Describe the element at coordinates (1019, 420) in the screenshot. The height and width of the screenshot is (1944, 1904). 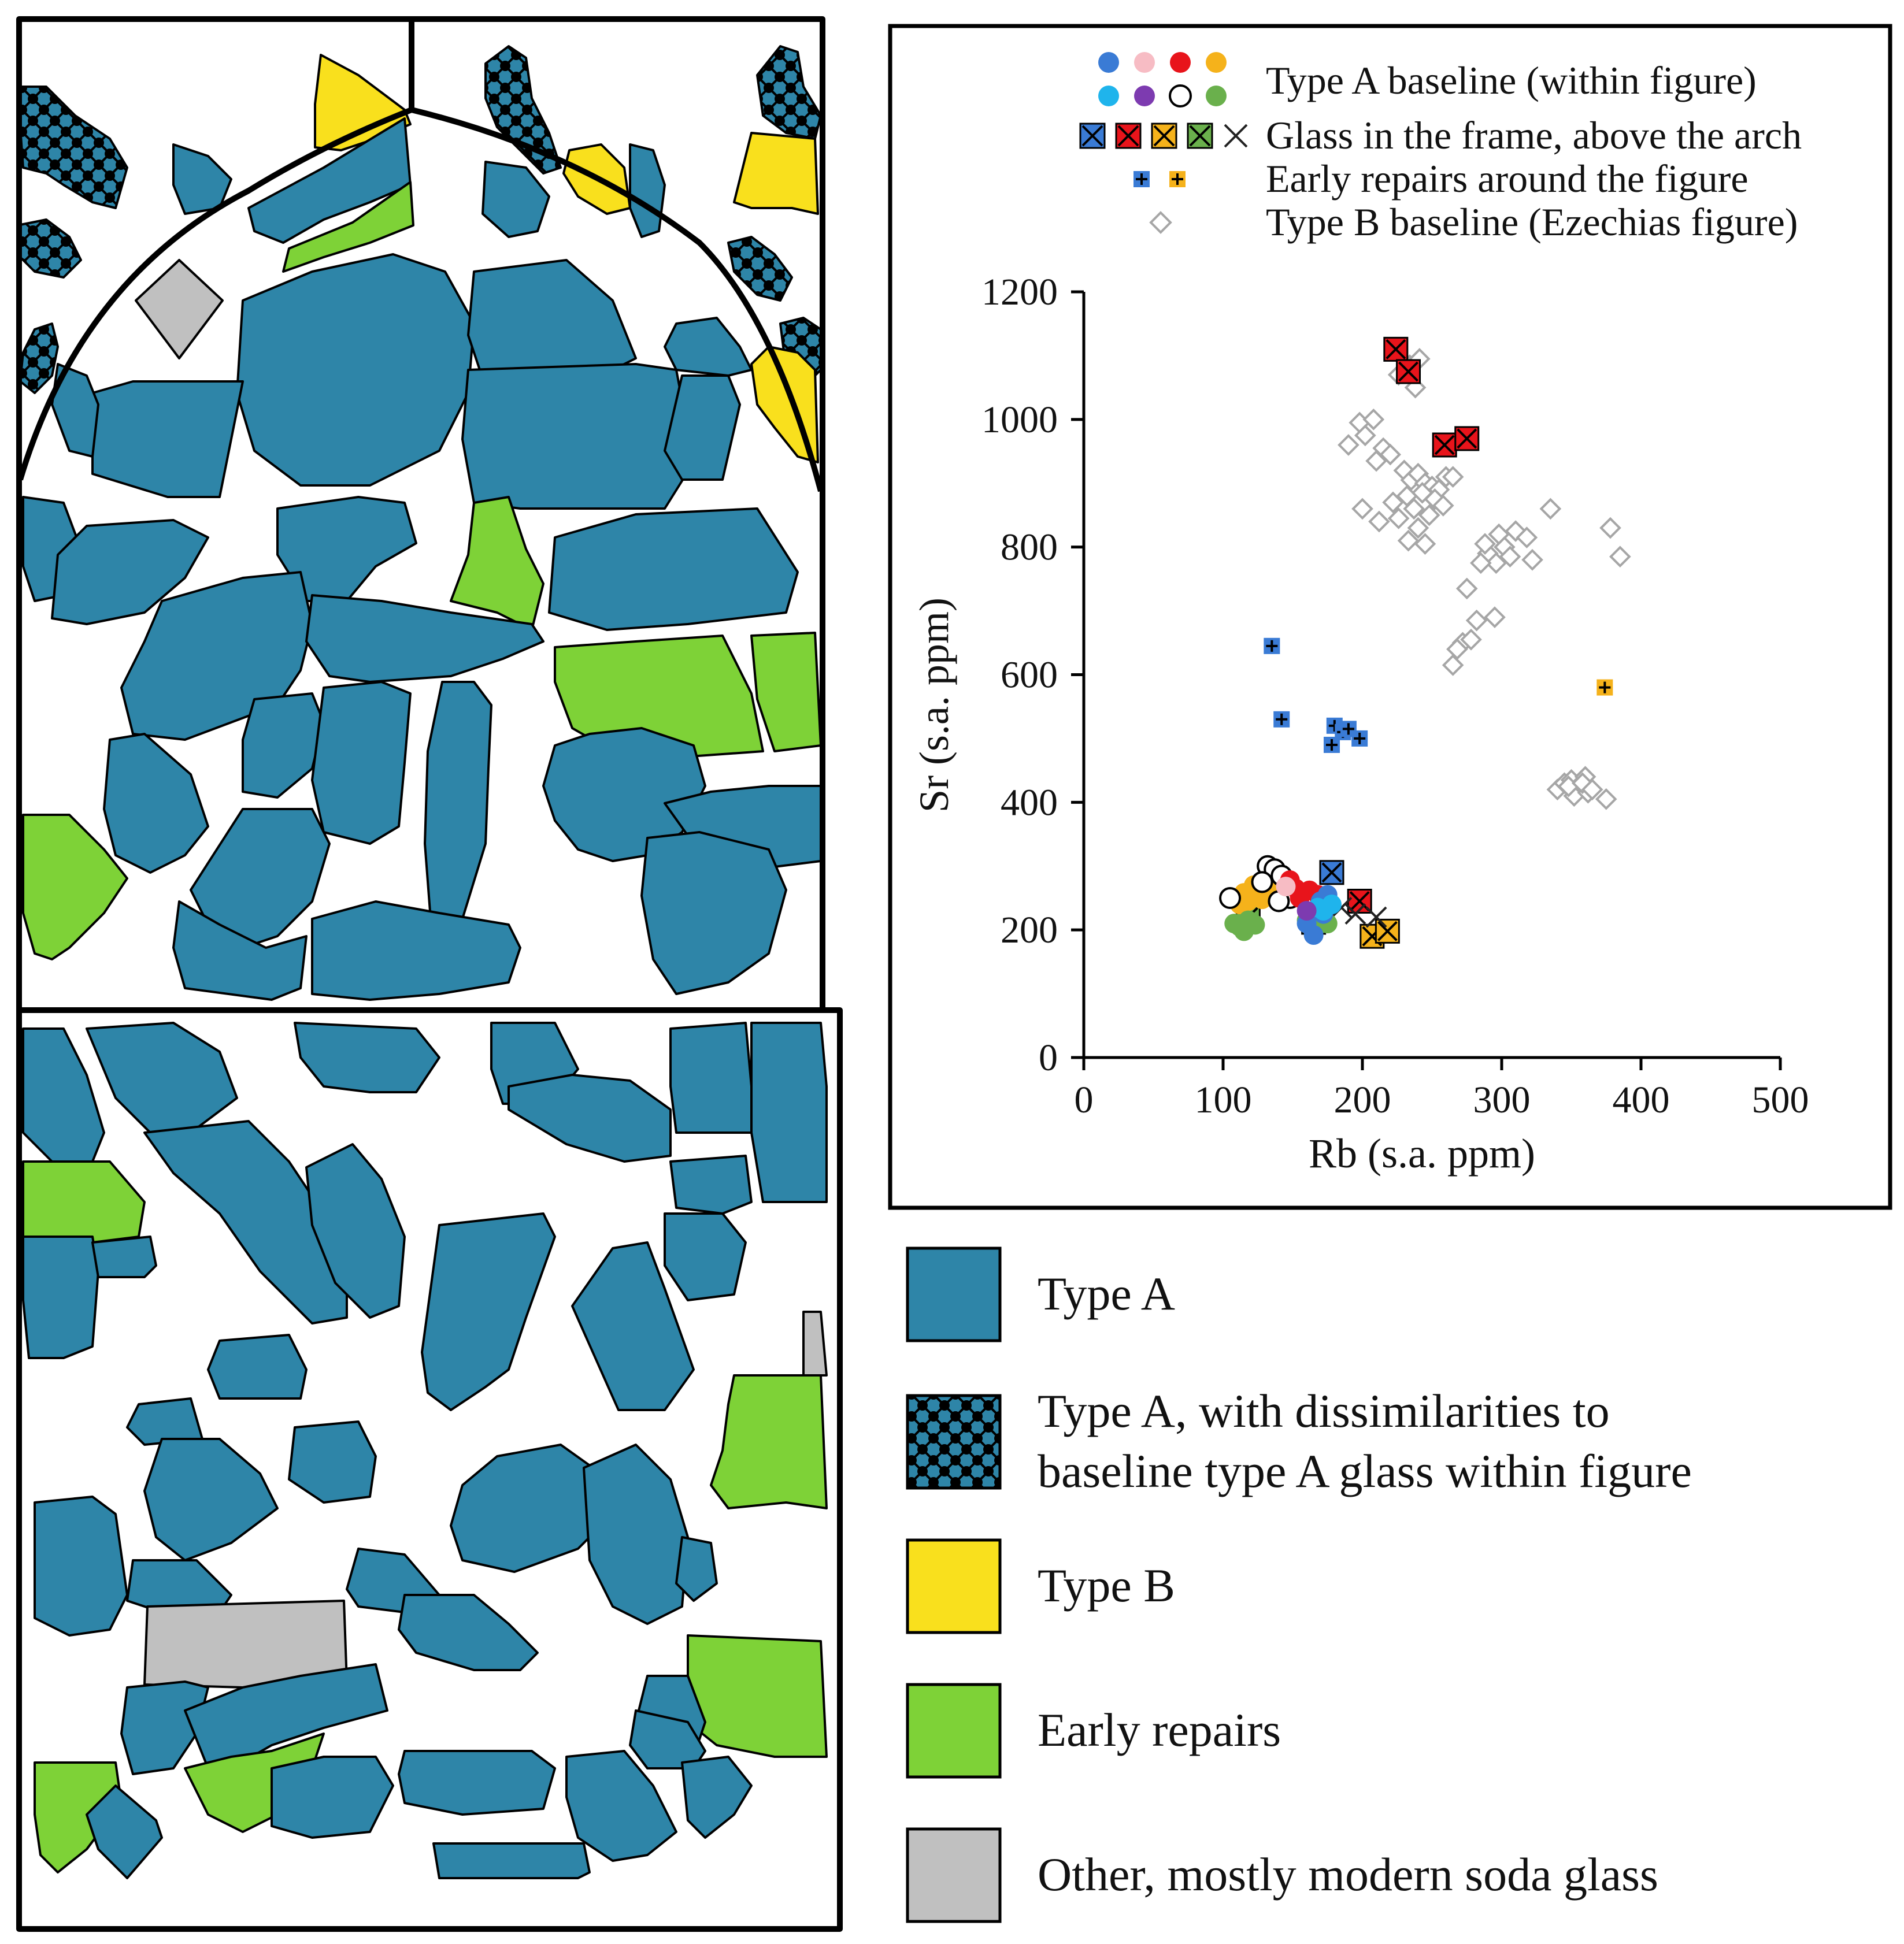
I see `y-tick-label: 1000` at that location.